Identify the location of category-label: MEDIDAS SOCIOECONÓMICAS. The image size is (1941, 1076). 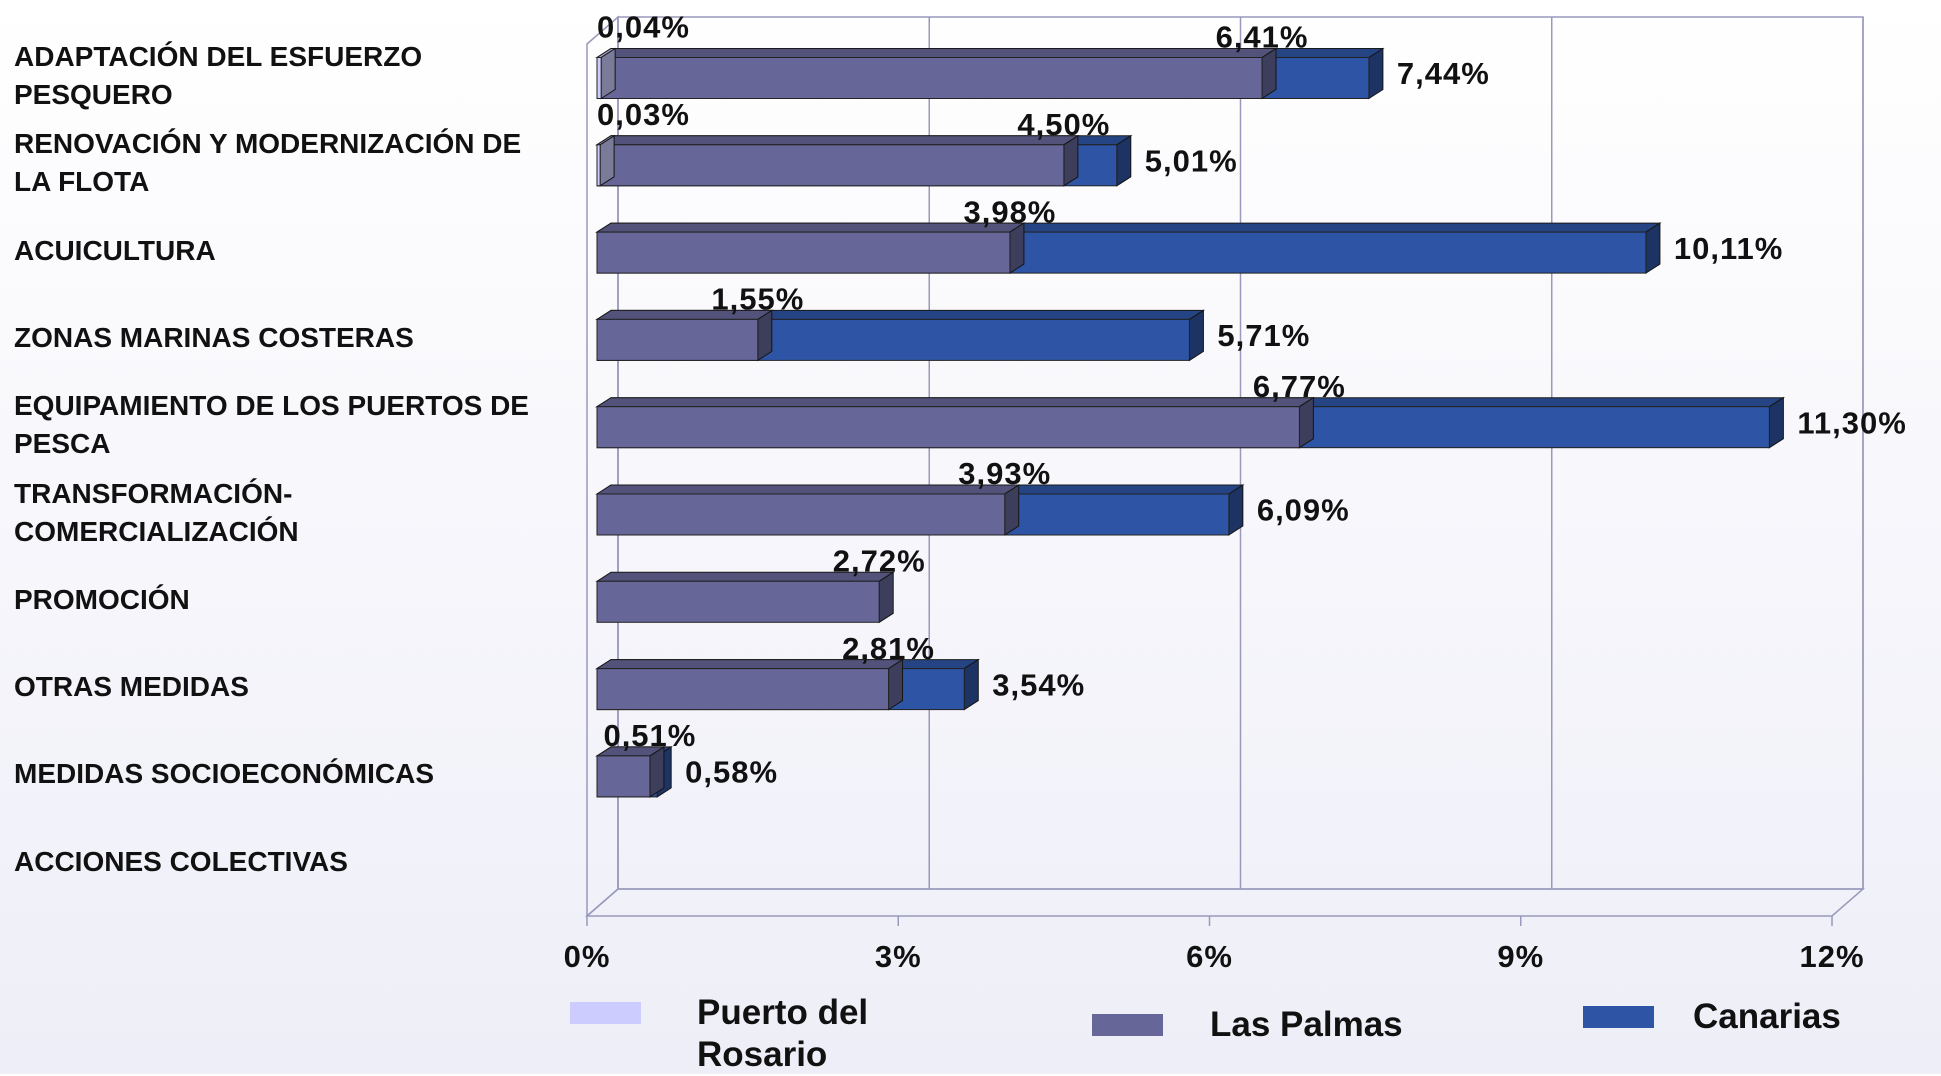
(224, 774).